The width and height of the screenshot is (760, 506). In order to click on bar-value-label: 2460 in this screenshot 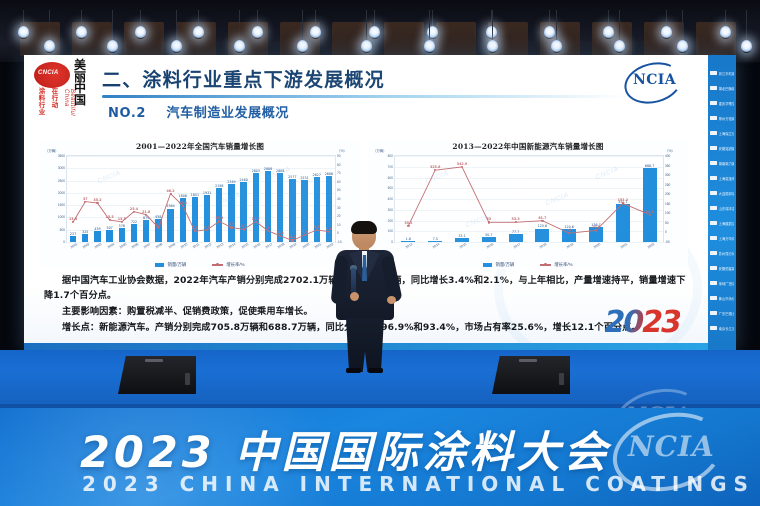, I will do `click(243, 179)`.